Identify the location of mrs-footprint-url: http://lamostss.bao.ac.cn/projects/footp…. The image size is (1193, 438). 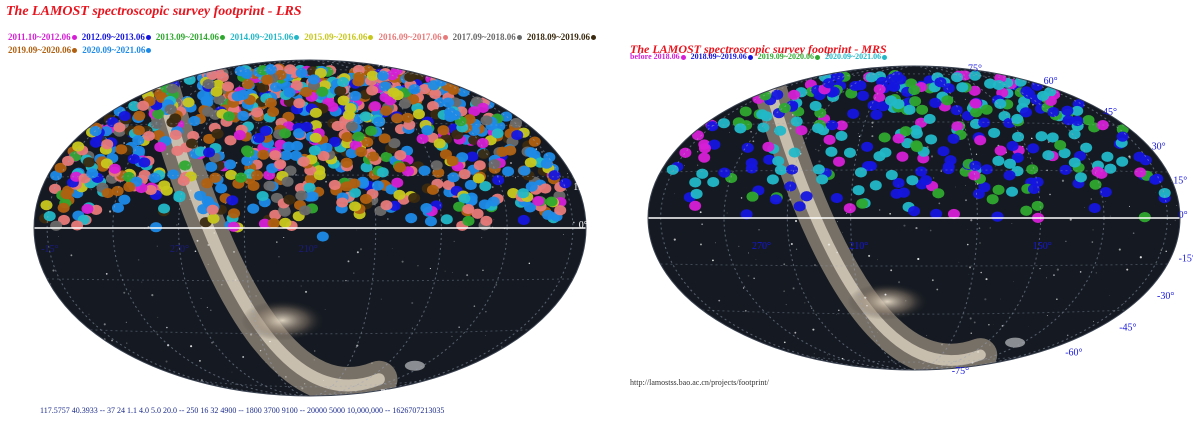
(699, 382).